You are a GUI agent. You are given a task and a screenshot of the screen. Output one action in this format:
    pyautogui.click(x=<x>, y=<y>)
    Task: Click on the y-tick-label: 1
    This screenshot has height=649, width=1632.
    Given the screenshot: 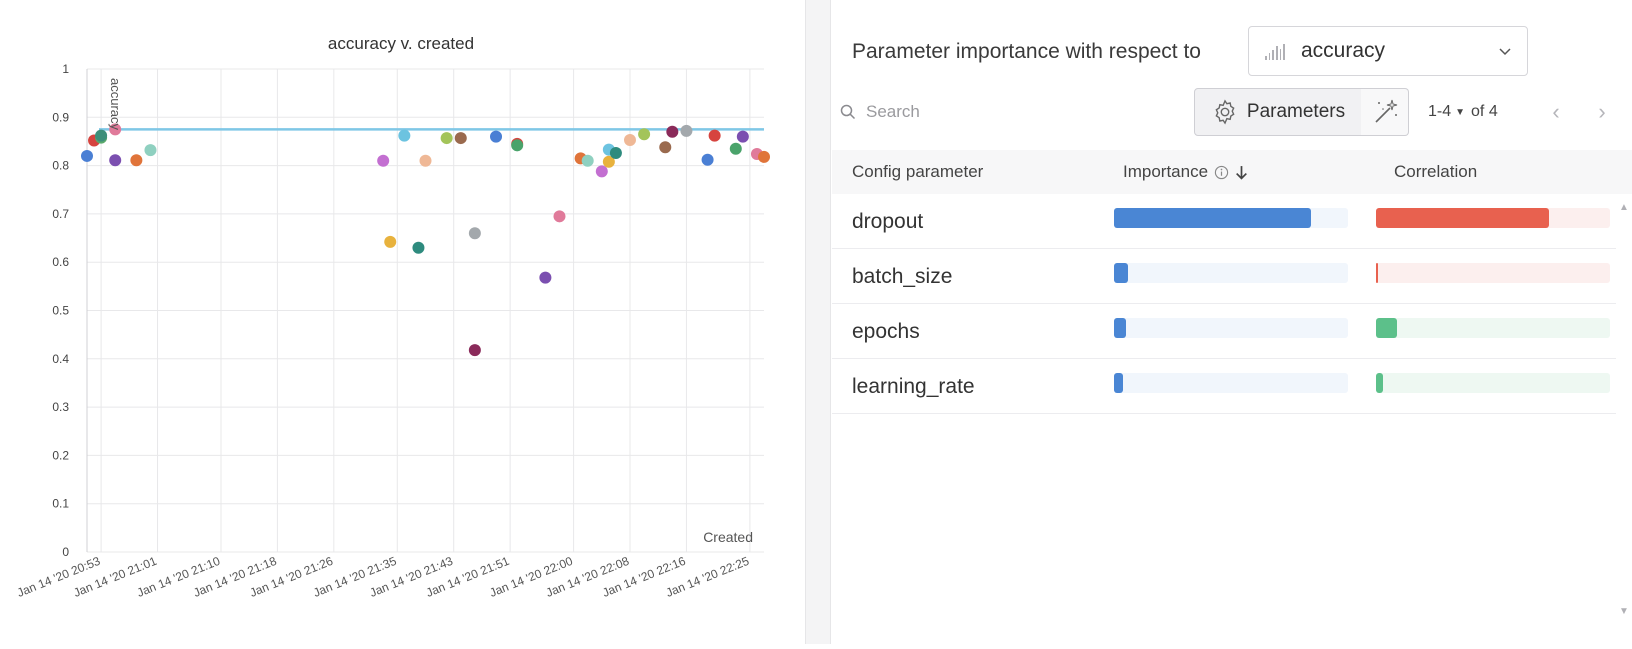 What is the action you would take?
    pyautogui.click(x=65, y=69)
    